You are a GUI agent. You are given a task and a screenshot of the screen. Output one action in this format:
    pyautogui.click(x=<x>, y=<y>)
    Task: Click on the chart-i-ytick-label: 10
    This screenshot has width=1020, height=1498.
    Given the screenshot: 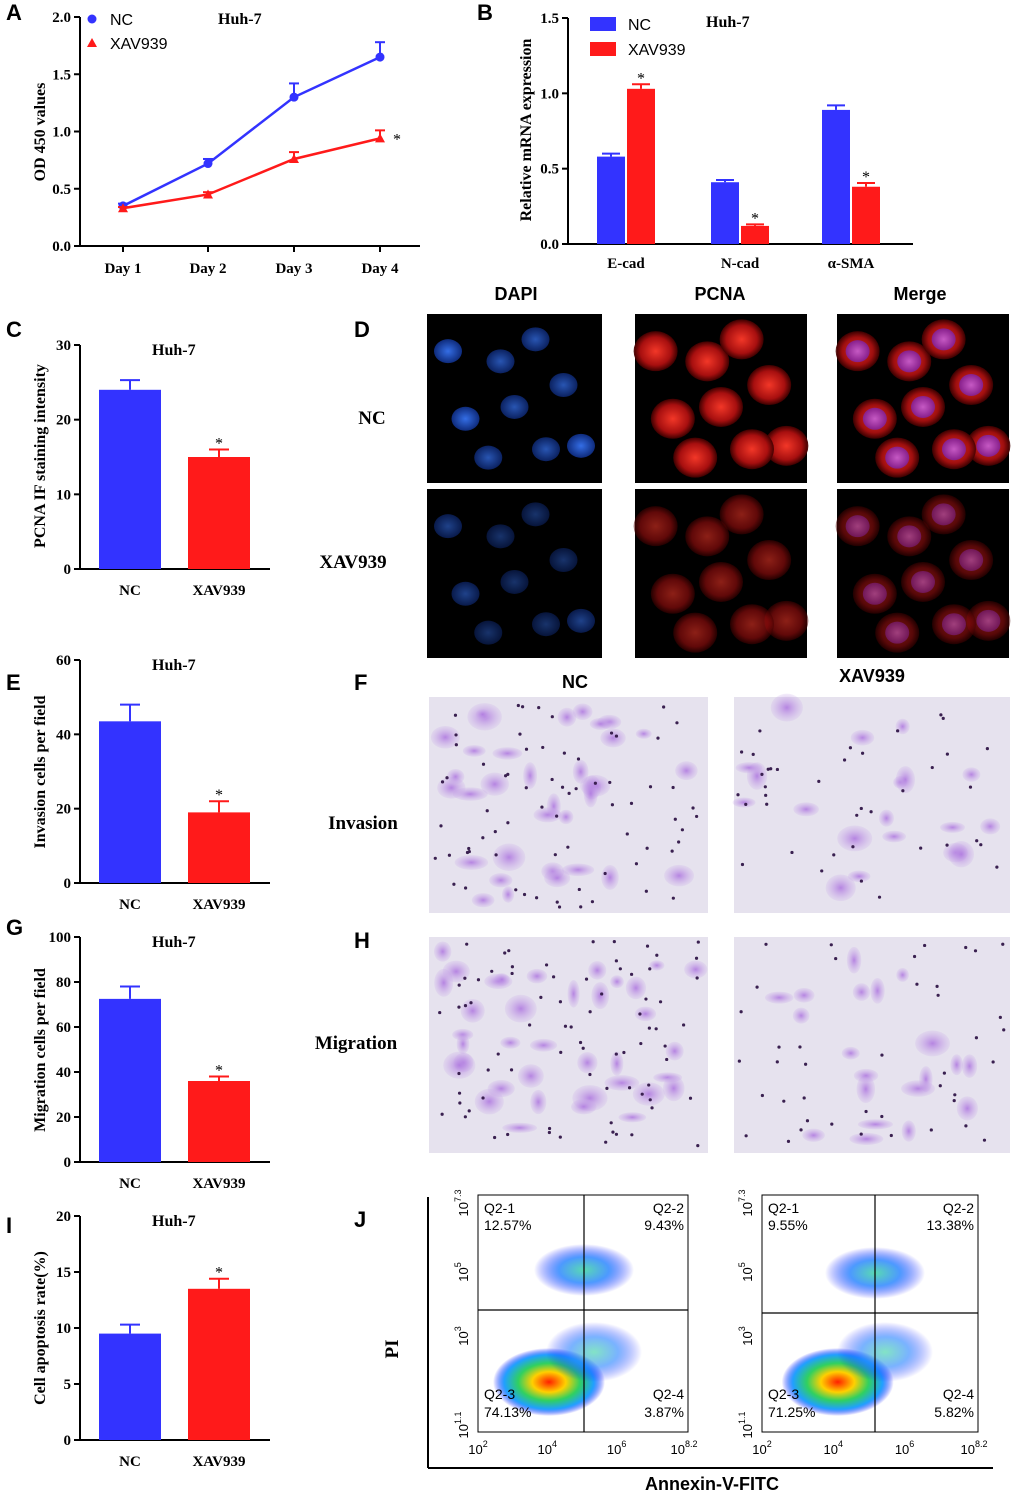 What is the action you would take?
    pyautogui.click(x=63, y=1329)
    